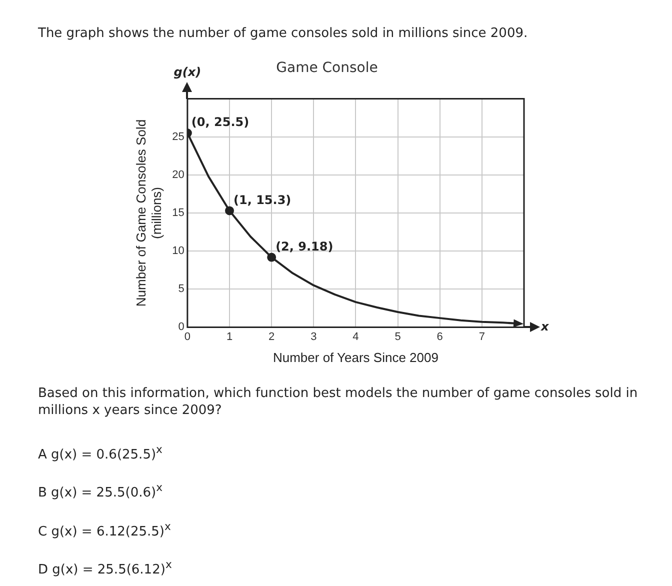  What do you see at coordinates (101, 453) in the screenshot?
I see `text: A g(x) = 0.6(25.5)$^{x}$` at bounding box center [101, 453].